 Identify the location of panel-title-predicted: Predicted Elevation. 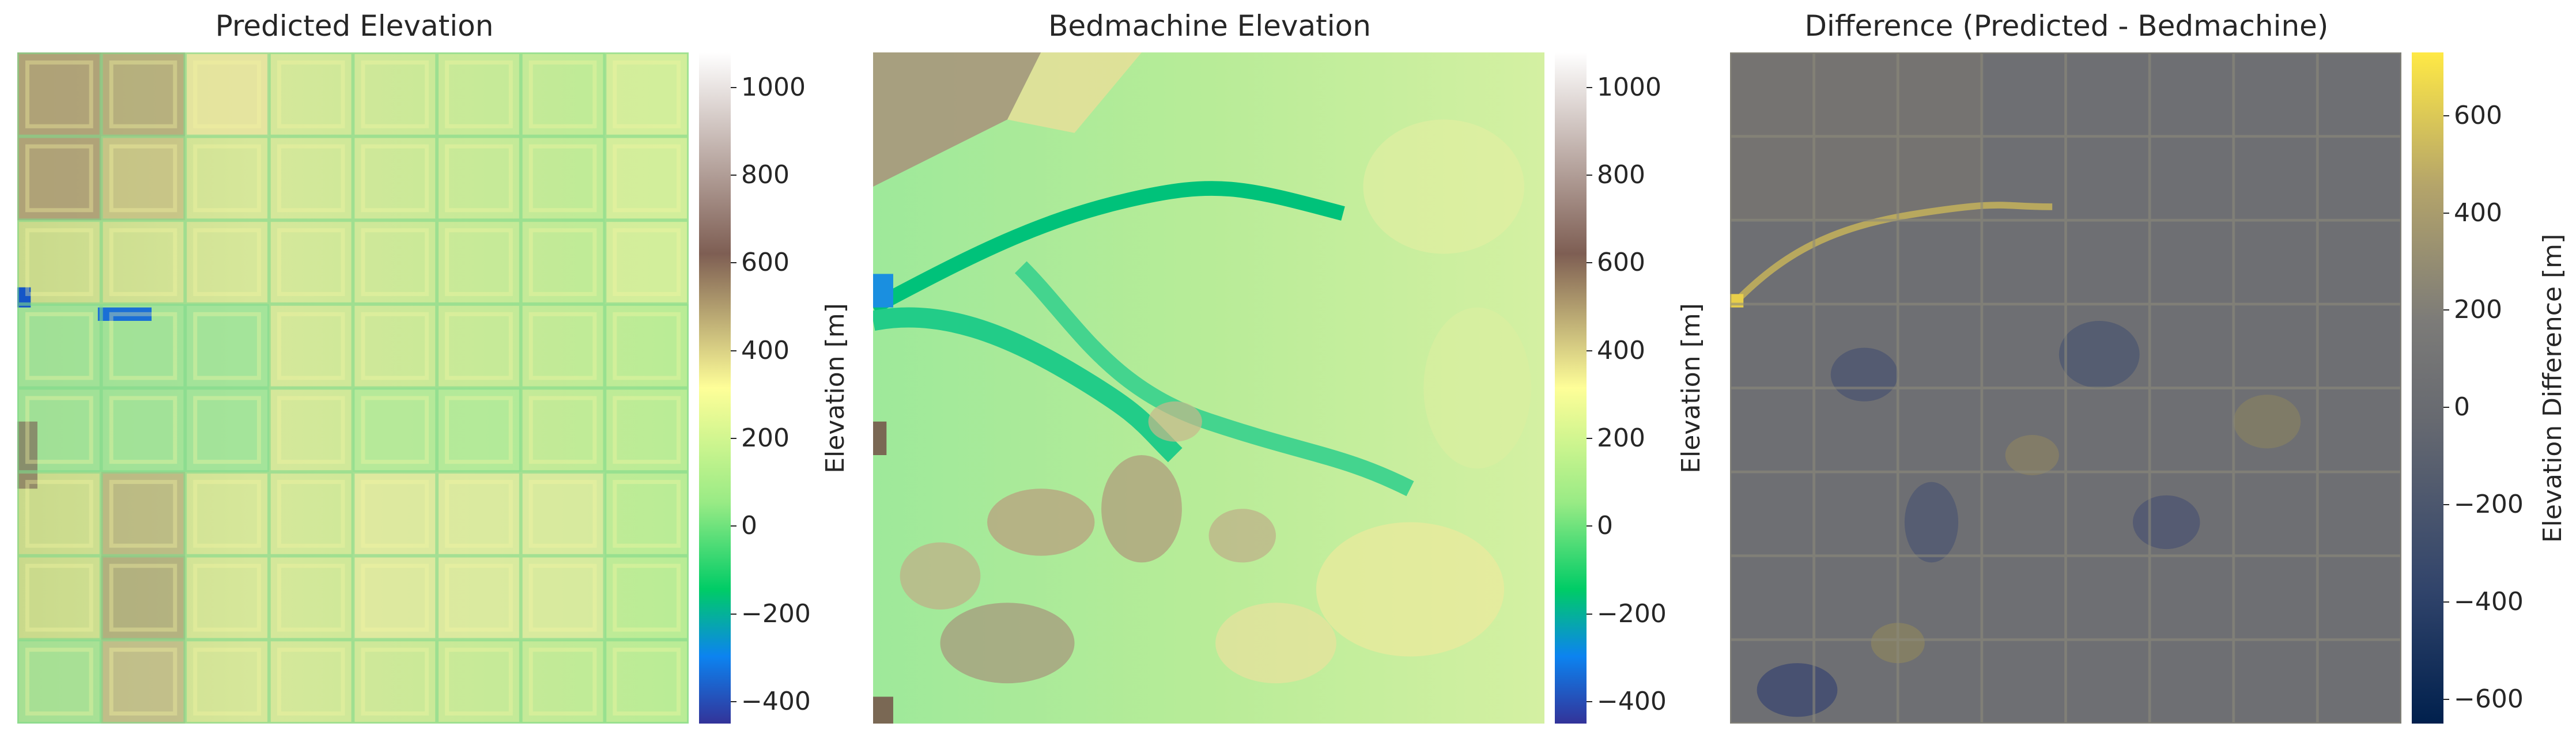
(354, 26).